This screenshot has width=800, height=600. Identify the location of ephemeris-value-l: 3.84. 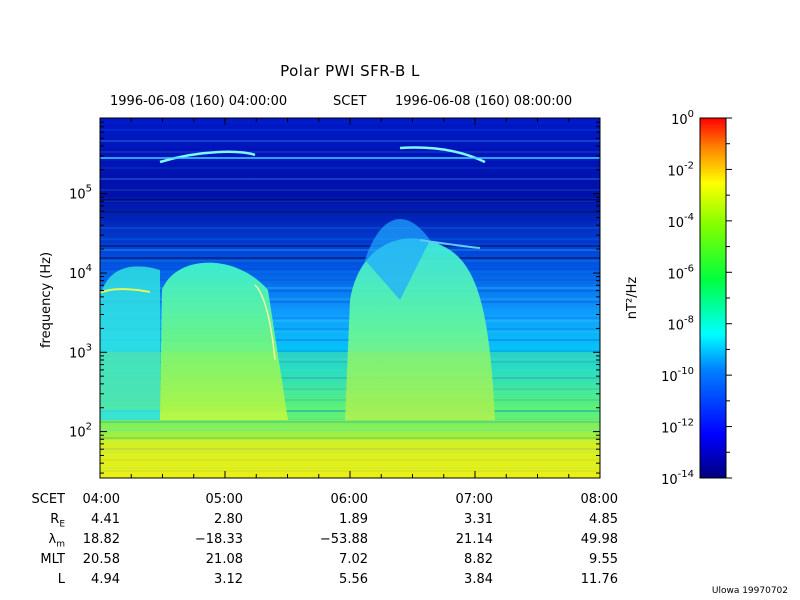
(478, 579).